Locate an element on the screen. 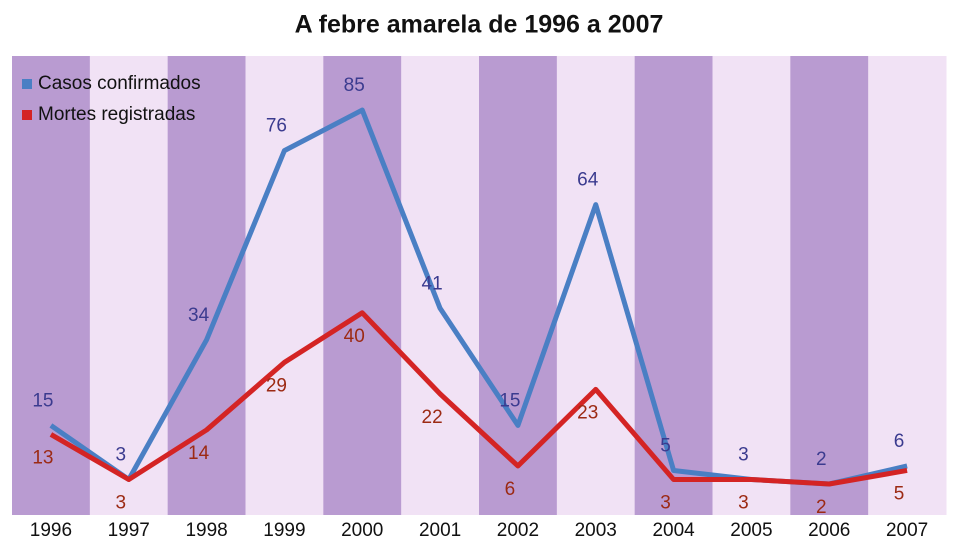  data-label: 29 is located at coordinates (276, 385).